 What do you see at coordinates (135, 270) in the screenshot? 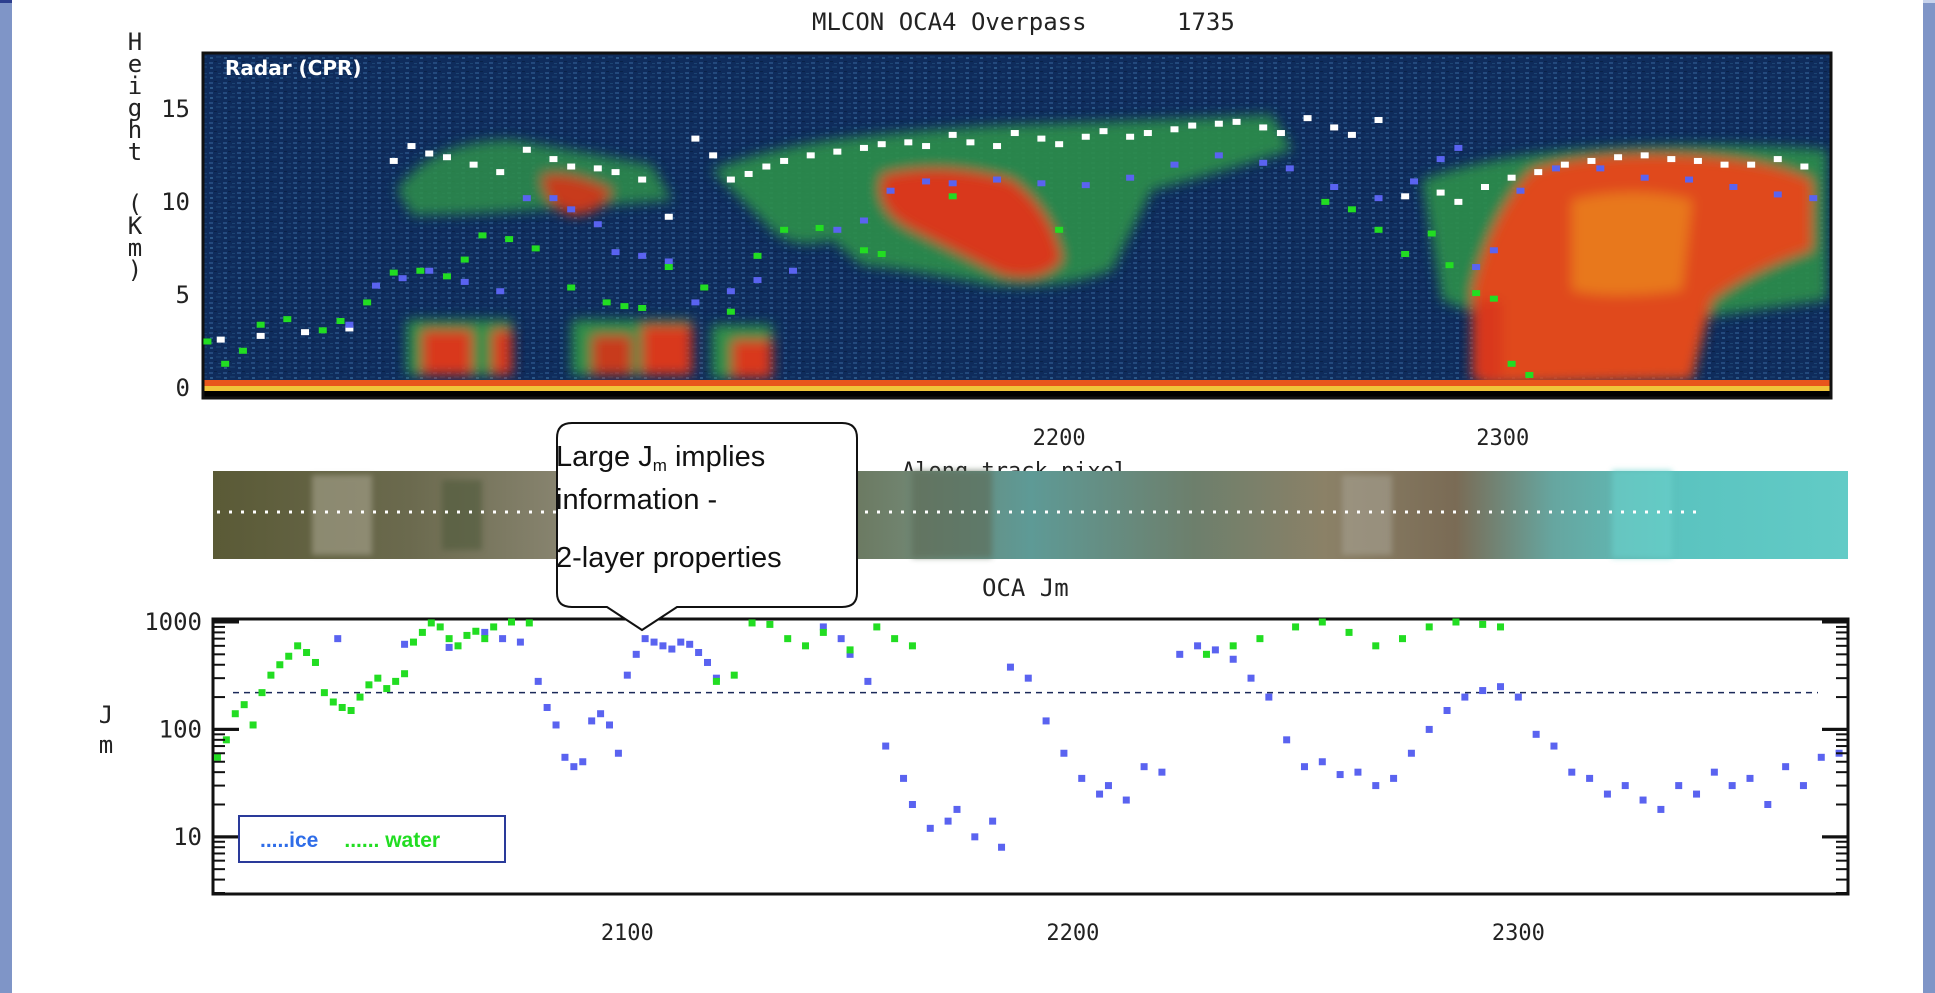
I see `radar-y-label-char: )` at bounding box center [135, 270].